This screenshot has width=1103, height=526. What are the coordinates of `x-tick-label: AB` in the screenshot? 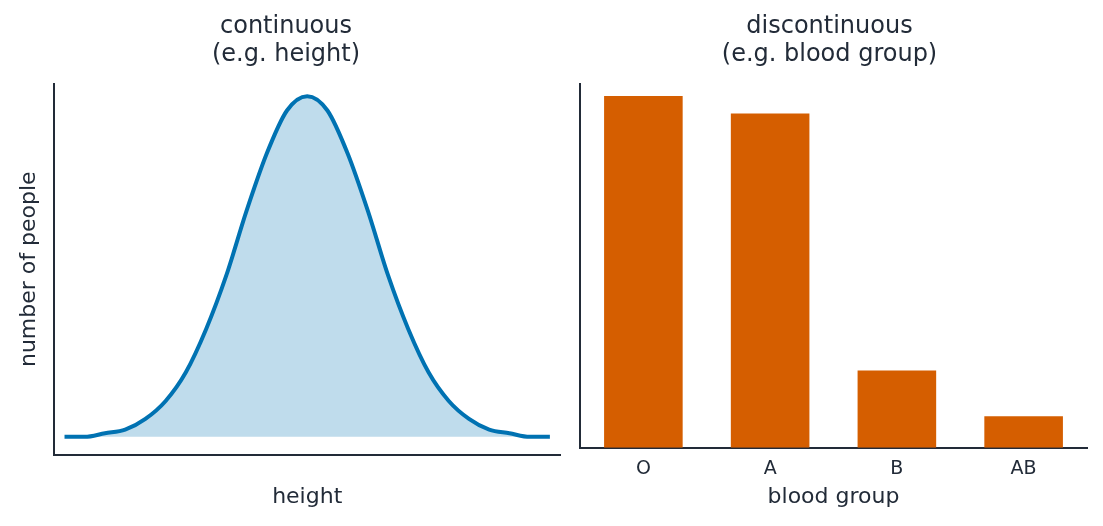 It's located at (1023, 467).